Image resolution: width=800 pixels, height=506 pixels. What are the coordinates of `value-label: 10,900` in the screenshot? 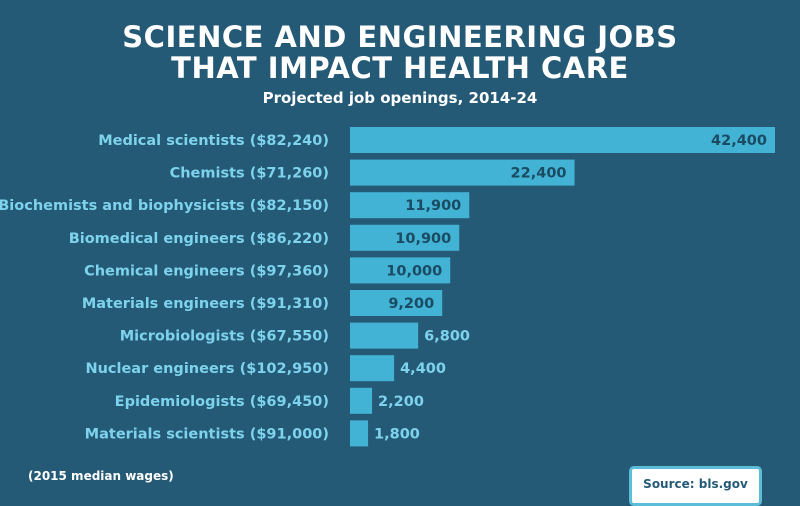 It's located at (423, 239).